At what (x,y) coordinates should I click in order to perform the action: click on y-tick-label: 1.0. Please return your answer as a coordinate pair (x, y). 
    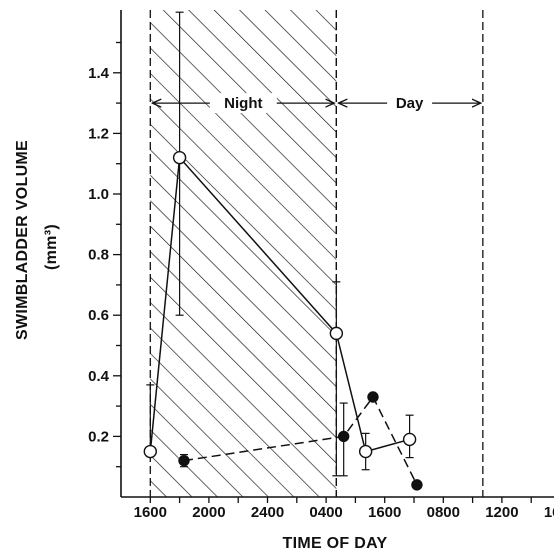
    Looking at the image, I should click on (98, 194).